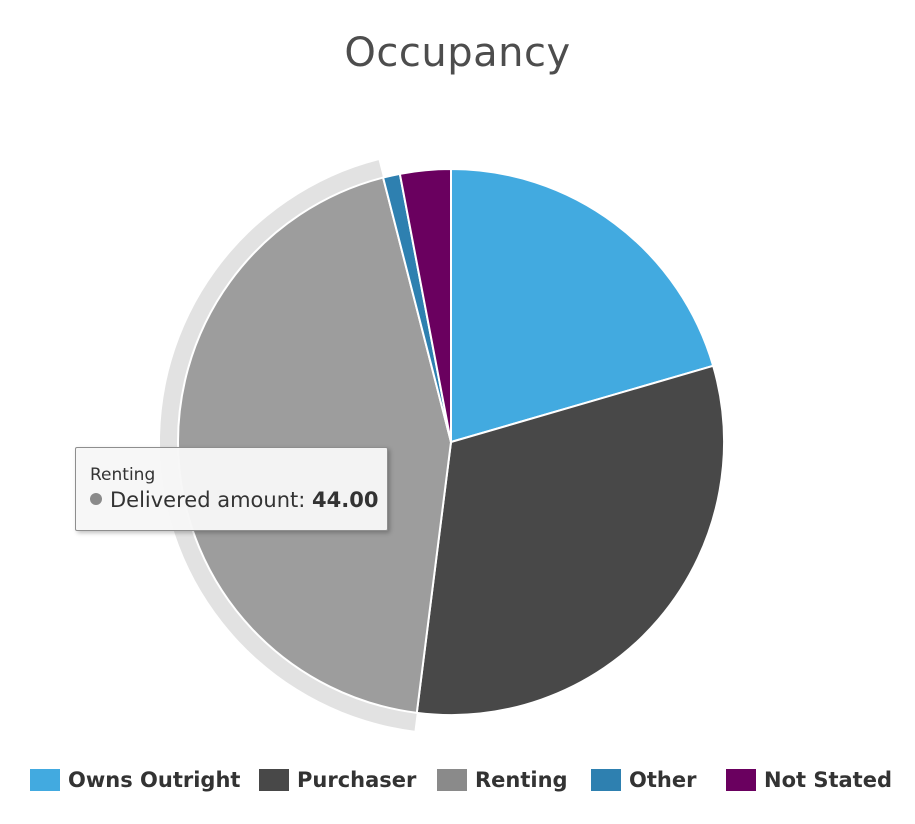 This screenshot has height=824, width=915. Describe the element at coordinates (663, 780) in the screenshot. I see `legend-label: Other` at that location.